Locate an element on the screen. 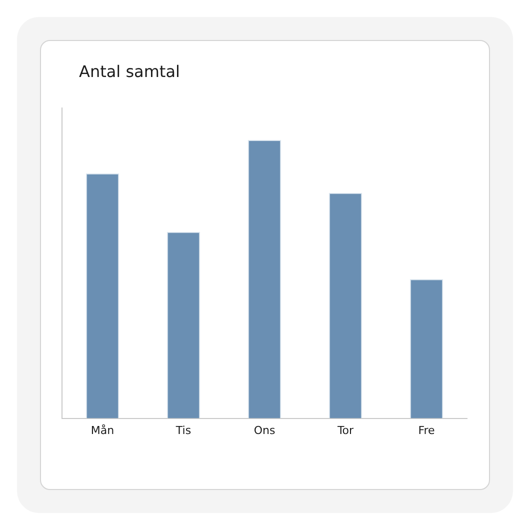 The width and height of the screenshot is (530, 530). chart-title: Antal samtal is located at coordinates (129, 71).